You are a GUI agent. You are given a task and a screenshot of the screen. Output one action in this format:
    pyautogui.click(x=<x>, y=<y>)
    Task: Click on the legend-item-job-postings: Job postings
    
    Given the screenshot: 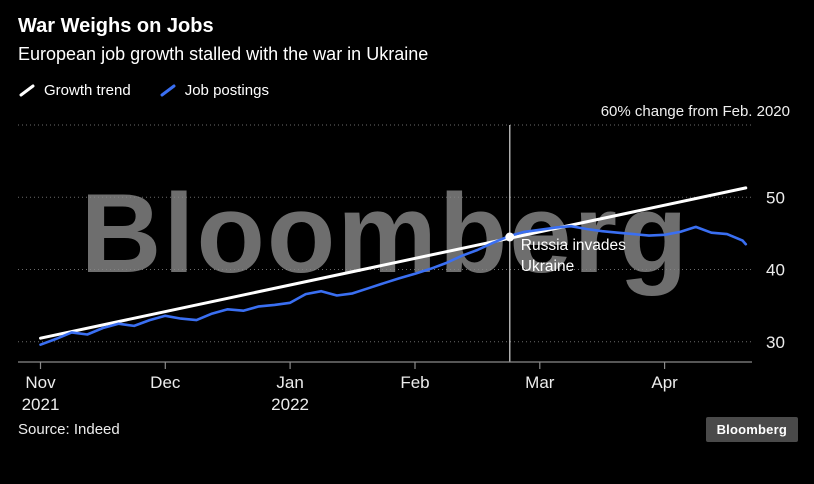 What is the action you would take?
    pyautogui.click(x=214, y=90)
    